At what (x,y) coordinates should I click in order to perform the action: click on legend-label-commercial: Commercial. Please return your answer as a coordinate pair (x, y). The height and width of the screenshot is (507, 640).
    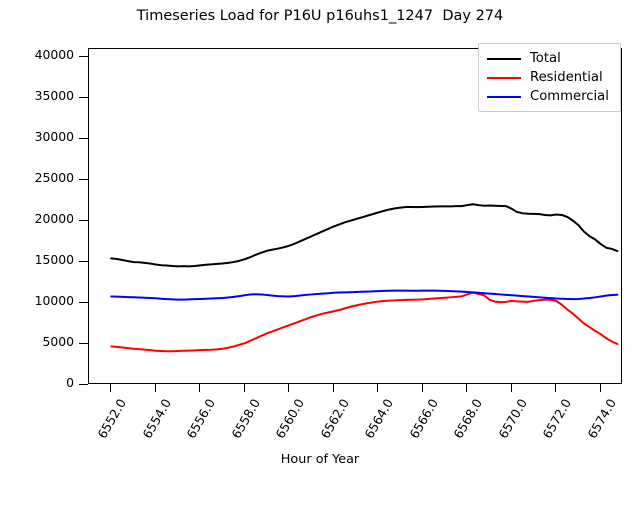
    Looking at the image, I should click on (569, 96).